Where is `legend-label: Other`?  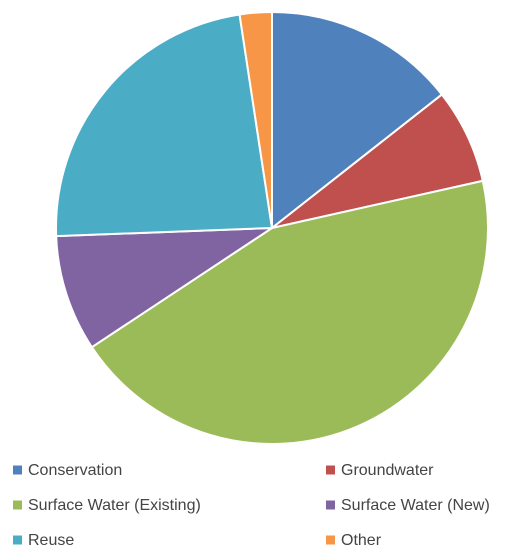
legend-label: Other is located at coordinates (361, 540).